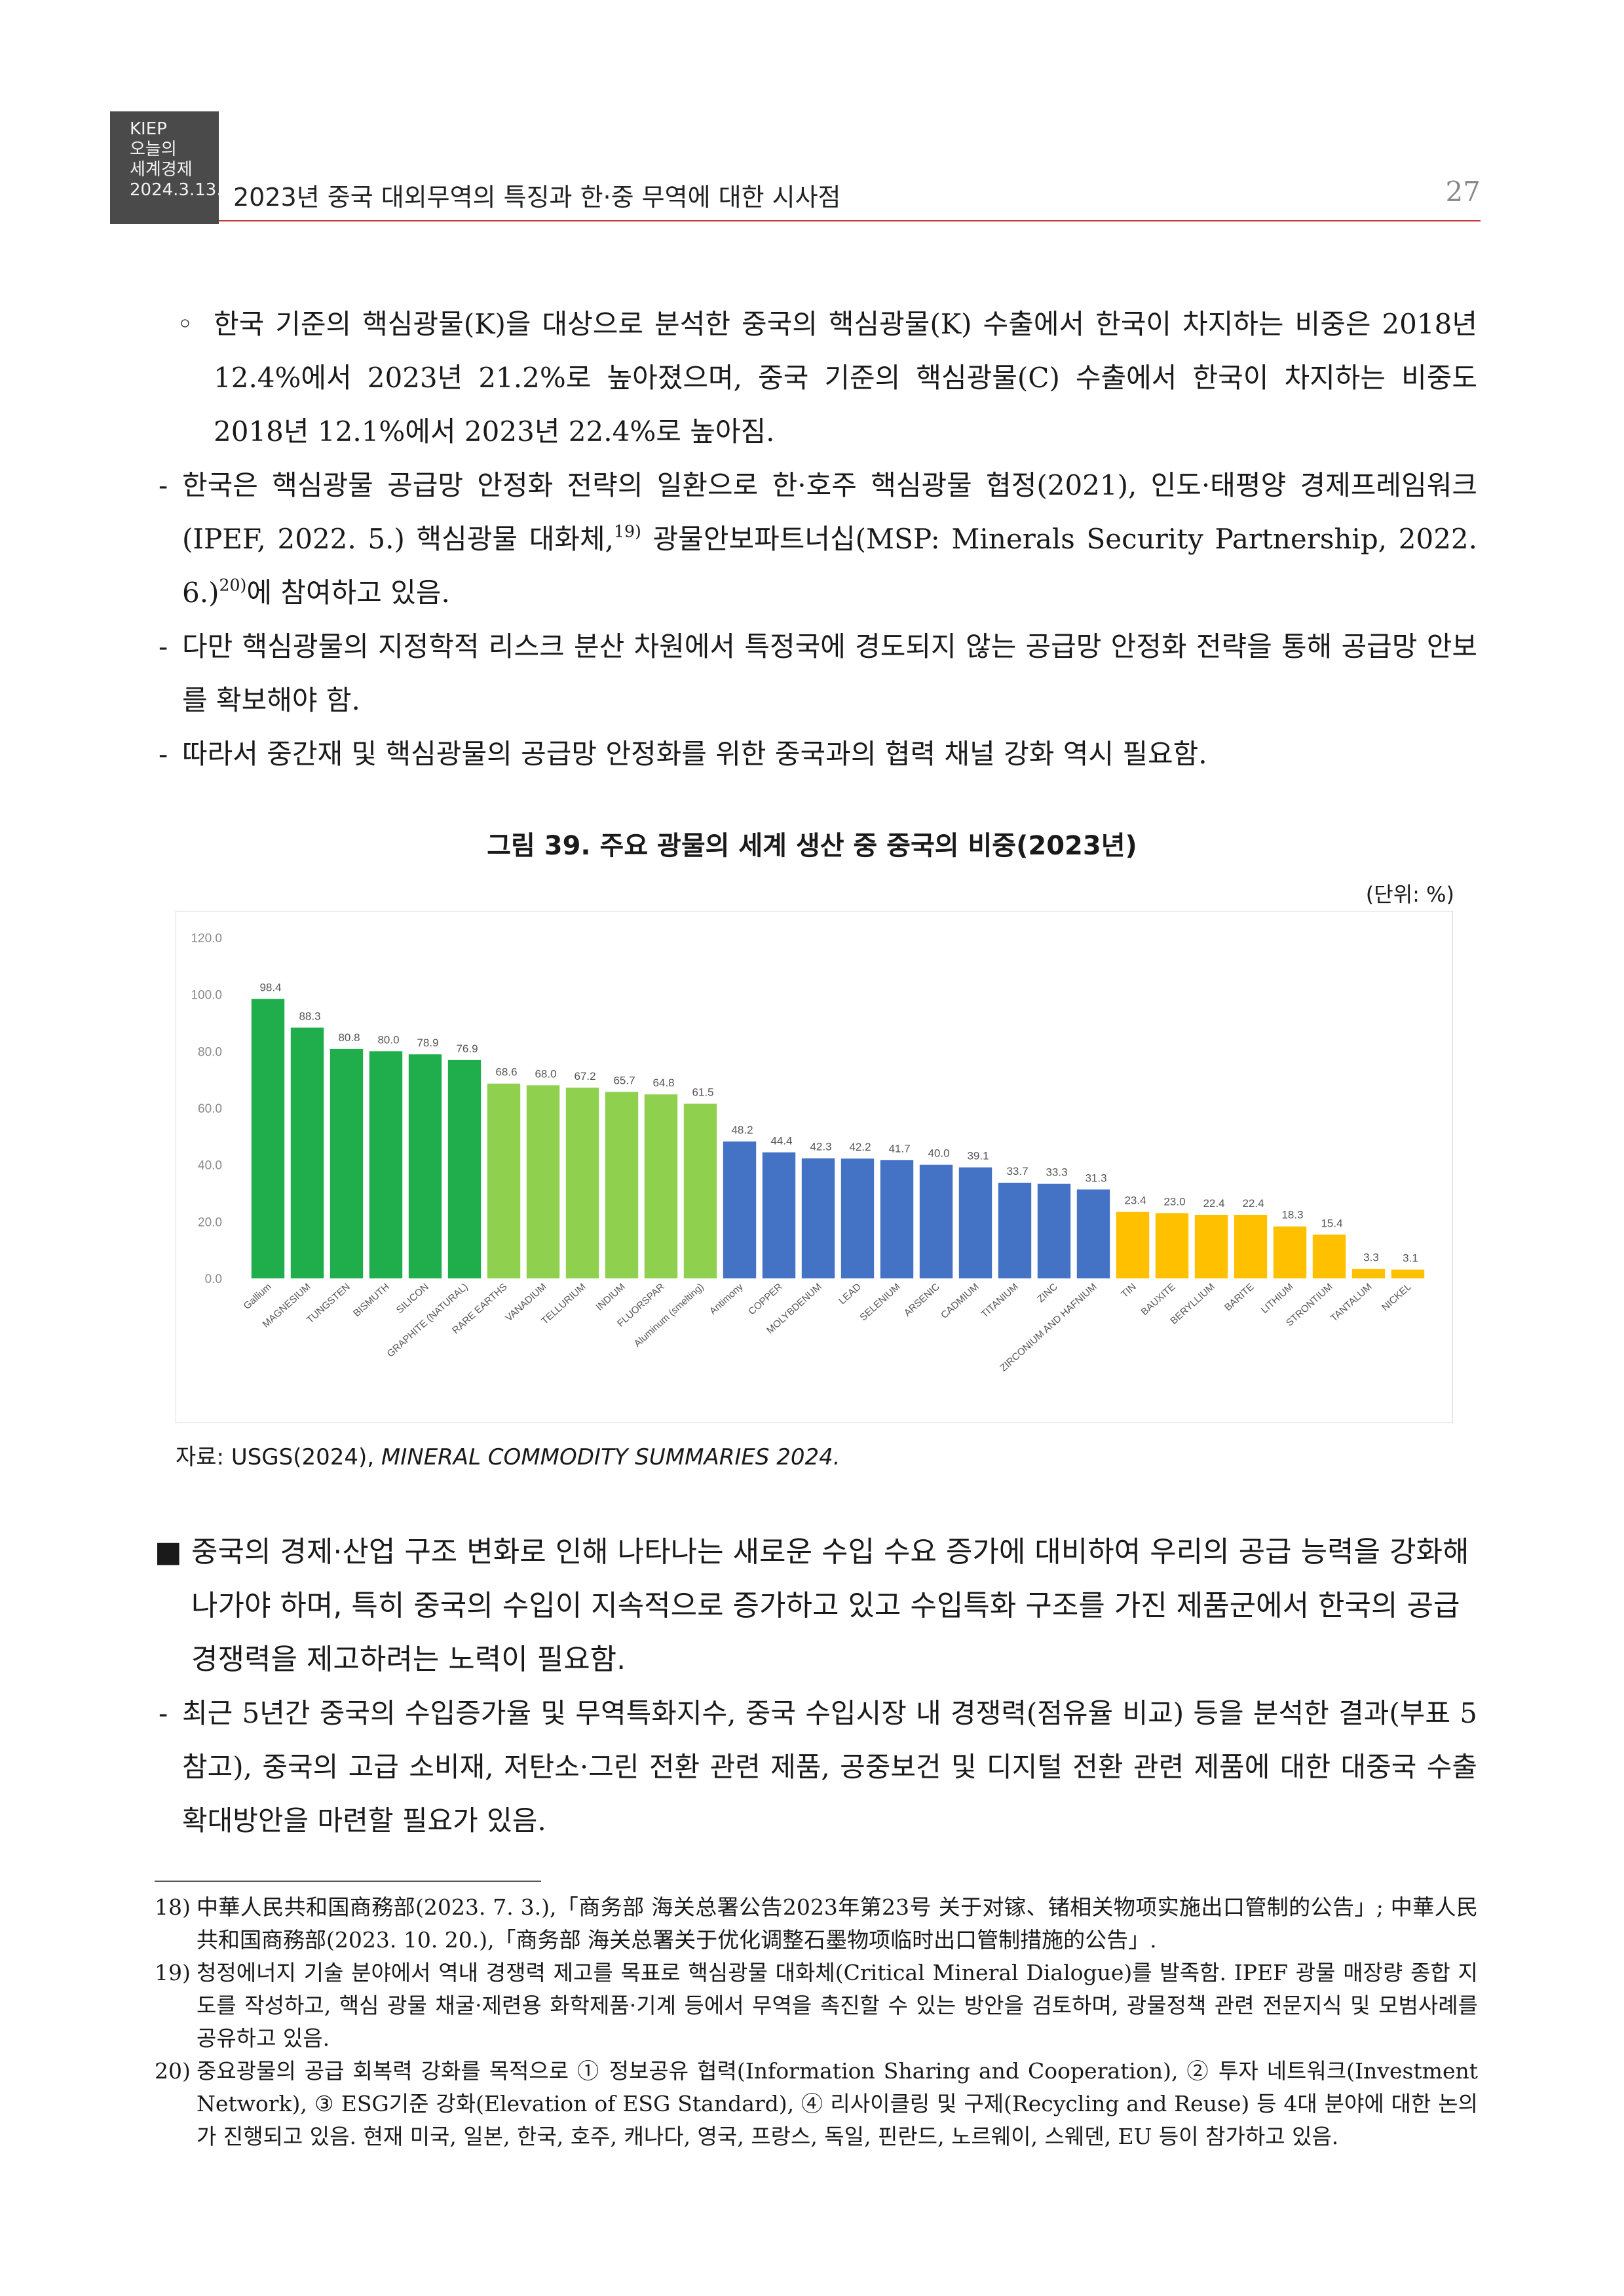 Image resolution: width=1624 pixels, height=2296 pixels. What do you see at coordinates (1095, 1178) in the screenshot?
I see `bar-value-label: 31.3` at bounding box center [1095, 1178].